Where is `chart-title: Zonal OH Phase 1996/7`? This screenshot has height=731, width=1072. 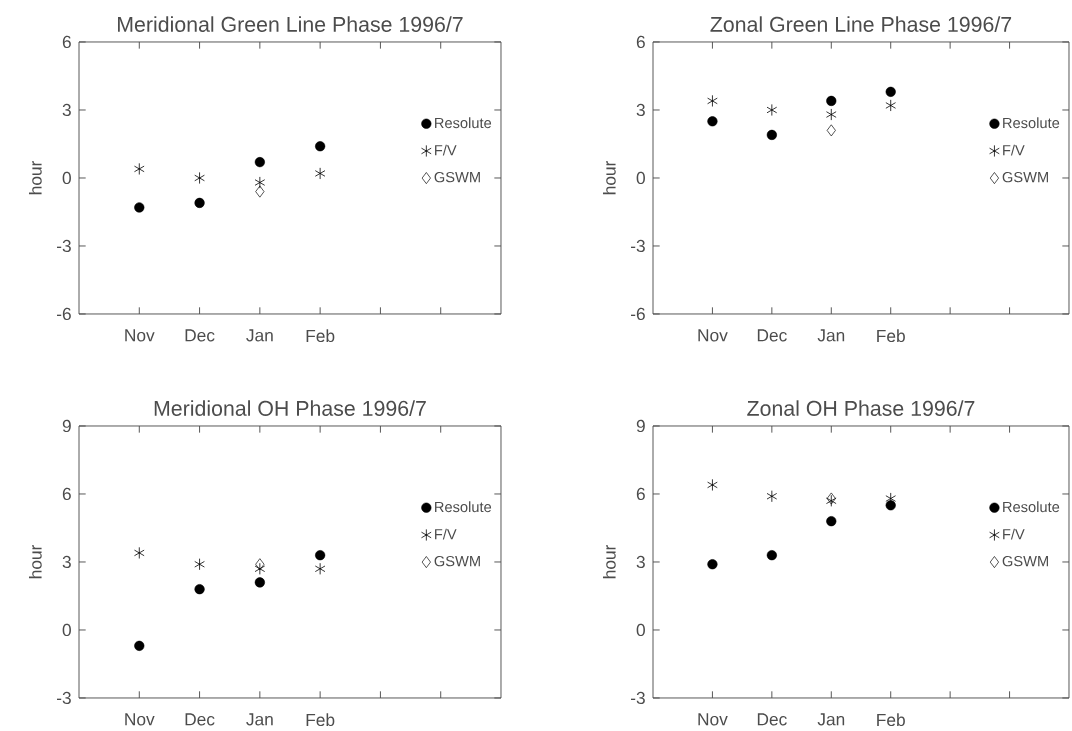 chart-title: Zonal OH Phase 1996/7 is located at coordinates (861, 408).